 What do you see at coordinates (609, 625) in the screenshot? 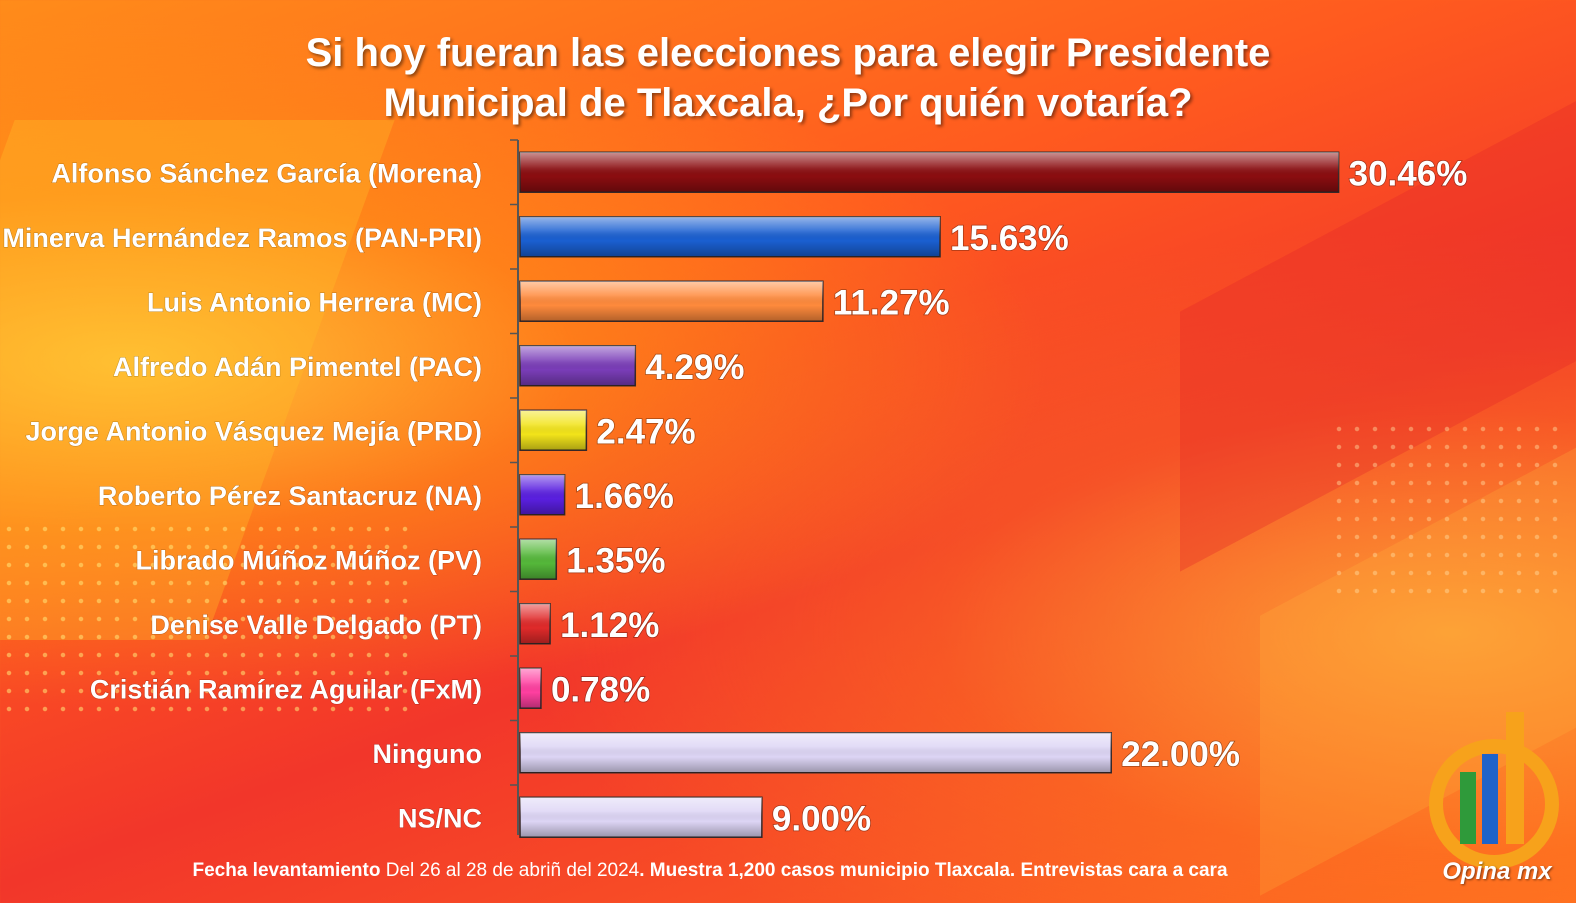
I see `data-label: 1.12%` at bounding box center [609, 625].